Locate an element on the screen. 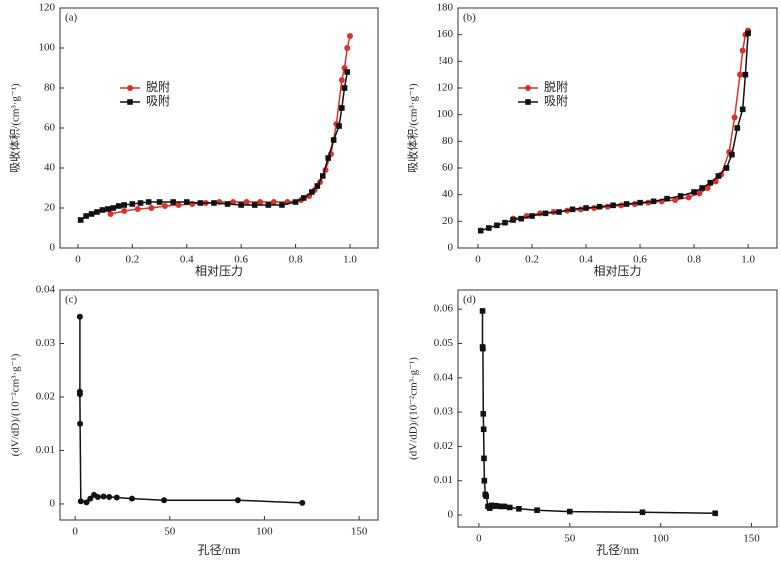  y-axis-label: 吸收体积/(cm³·g⁻¹) is located at coordinates (15, 128).